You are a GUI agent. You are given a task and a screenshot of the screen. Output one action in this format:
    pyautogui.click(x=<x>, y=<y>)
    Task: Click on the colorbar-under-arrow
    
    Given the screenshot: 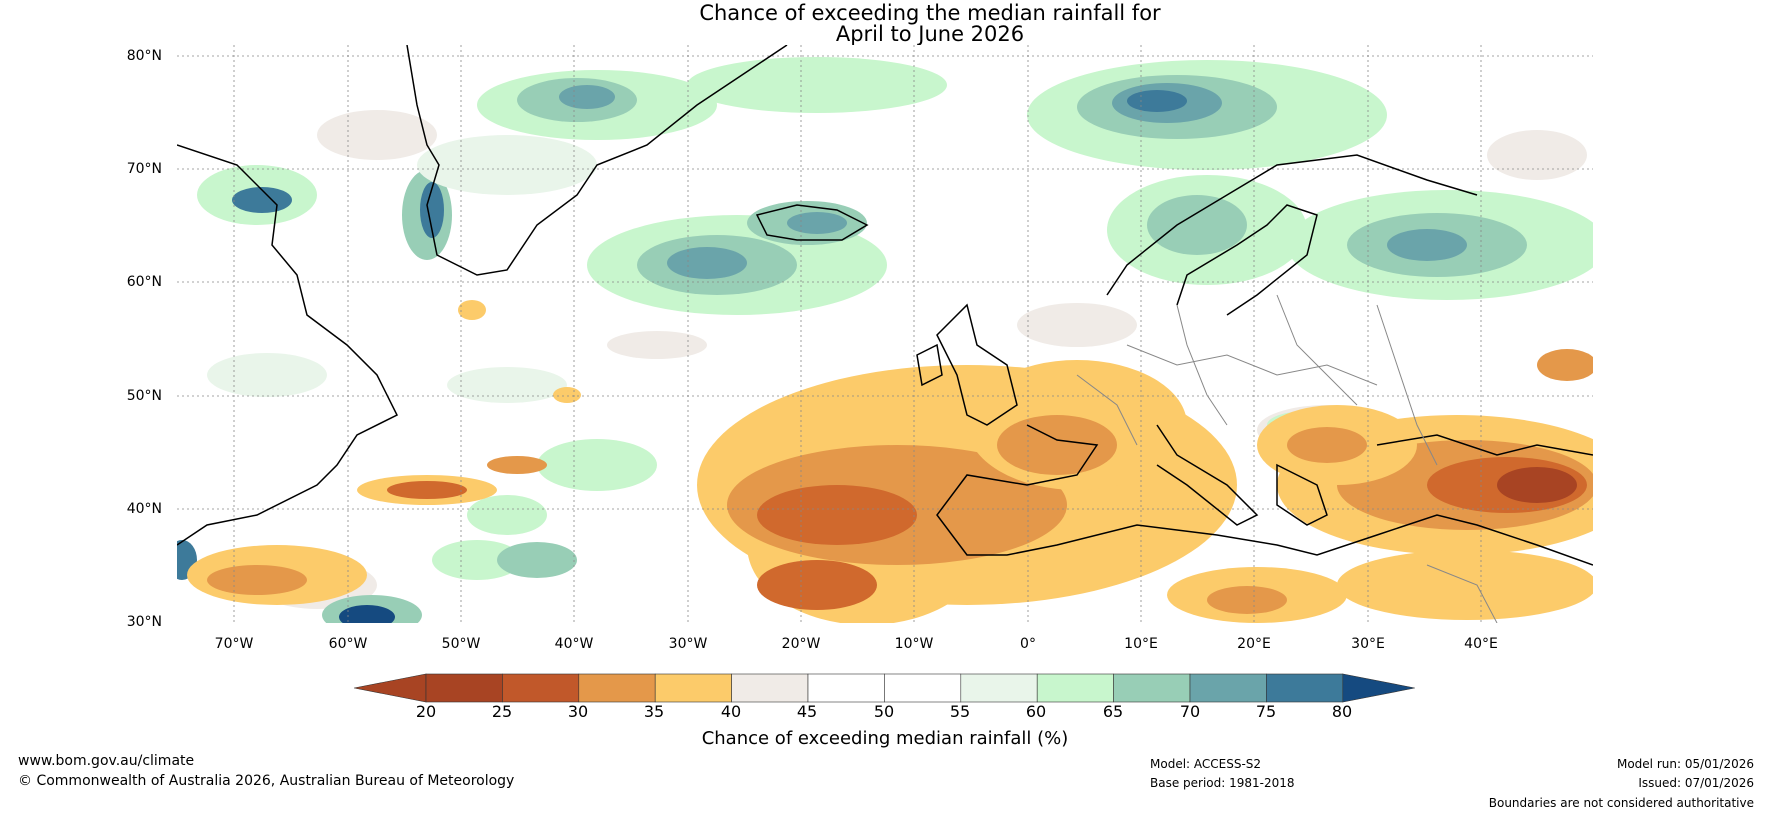 What is the action you would take?
    pyautogui.click(x=390, y=688)
    